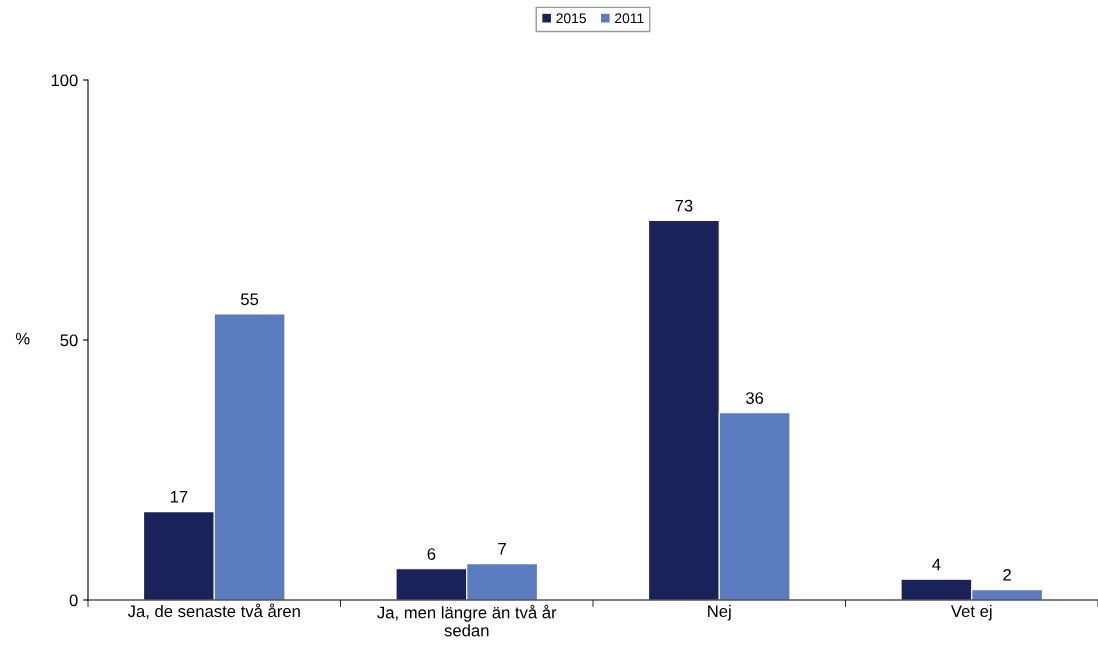 Image resolution: width=1098 pixels, height=656 pixels. Describe the element at coordinates (936, 564) in the screenshot. I see `data-label: 4` at that location.